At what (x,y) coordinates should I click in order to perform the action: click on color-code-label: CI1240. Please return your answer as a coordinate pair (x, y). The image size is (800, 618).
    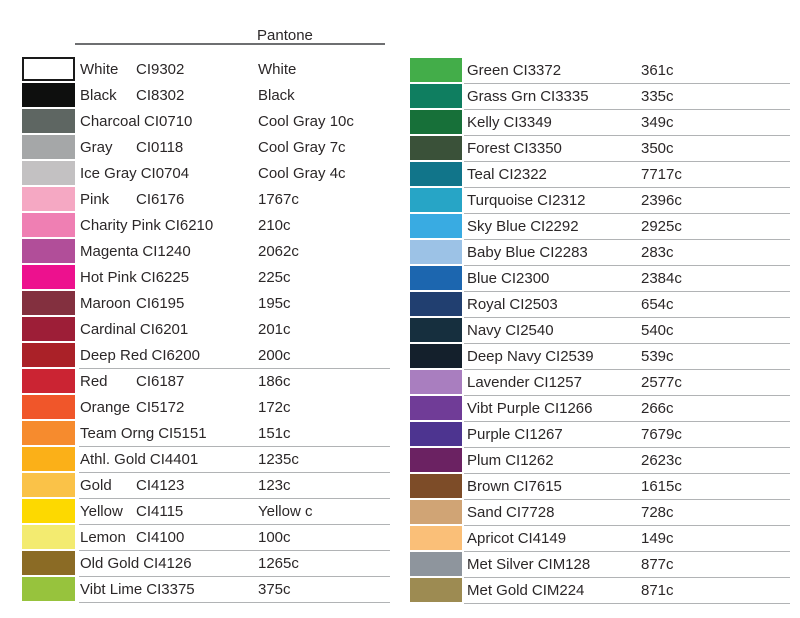
    Looking at the image, I should click on (166, 251).